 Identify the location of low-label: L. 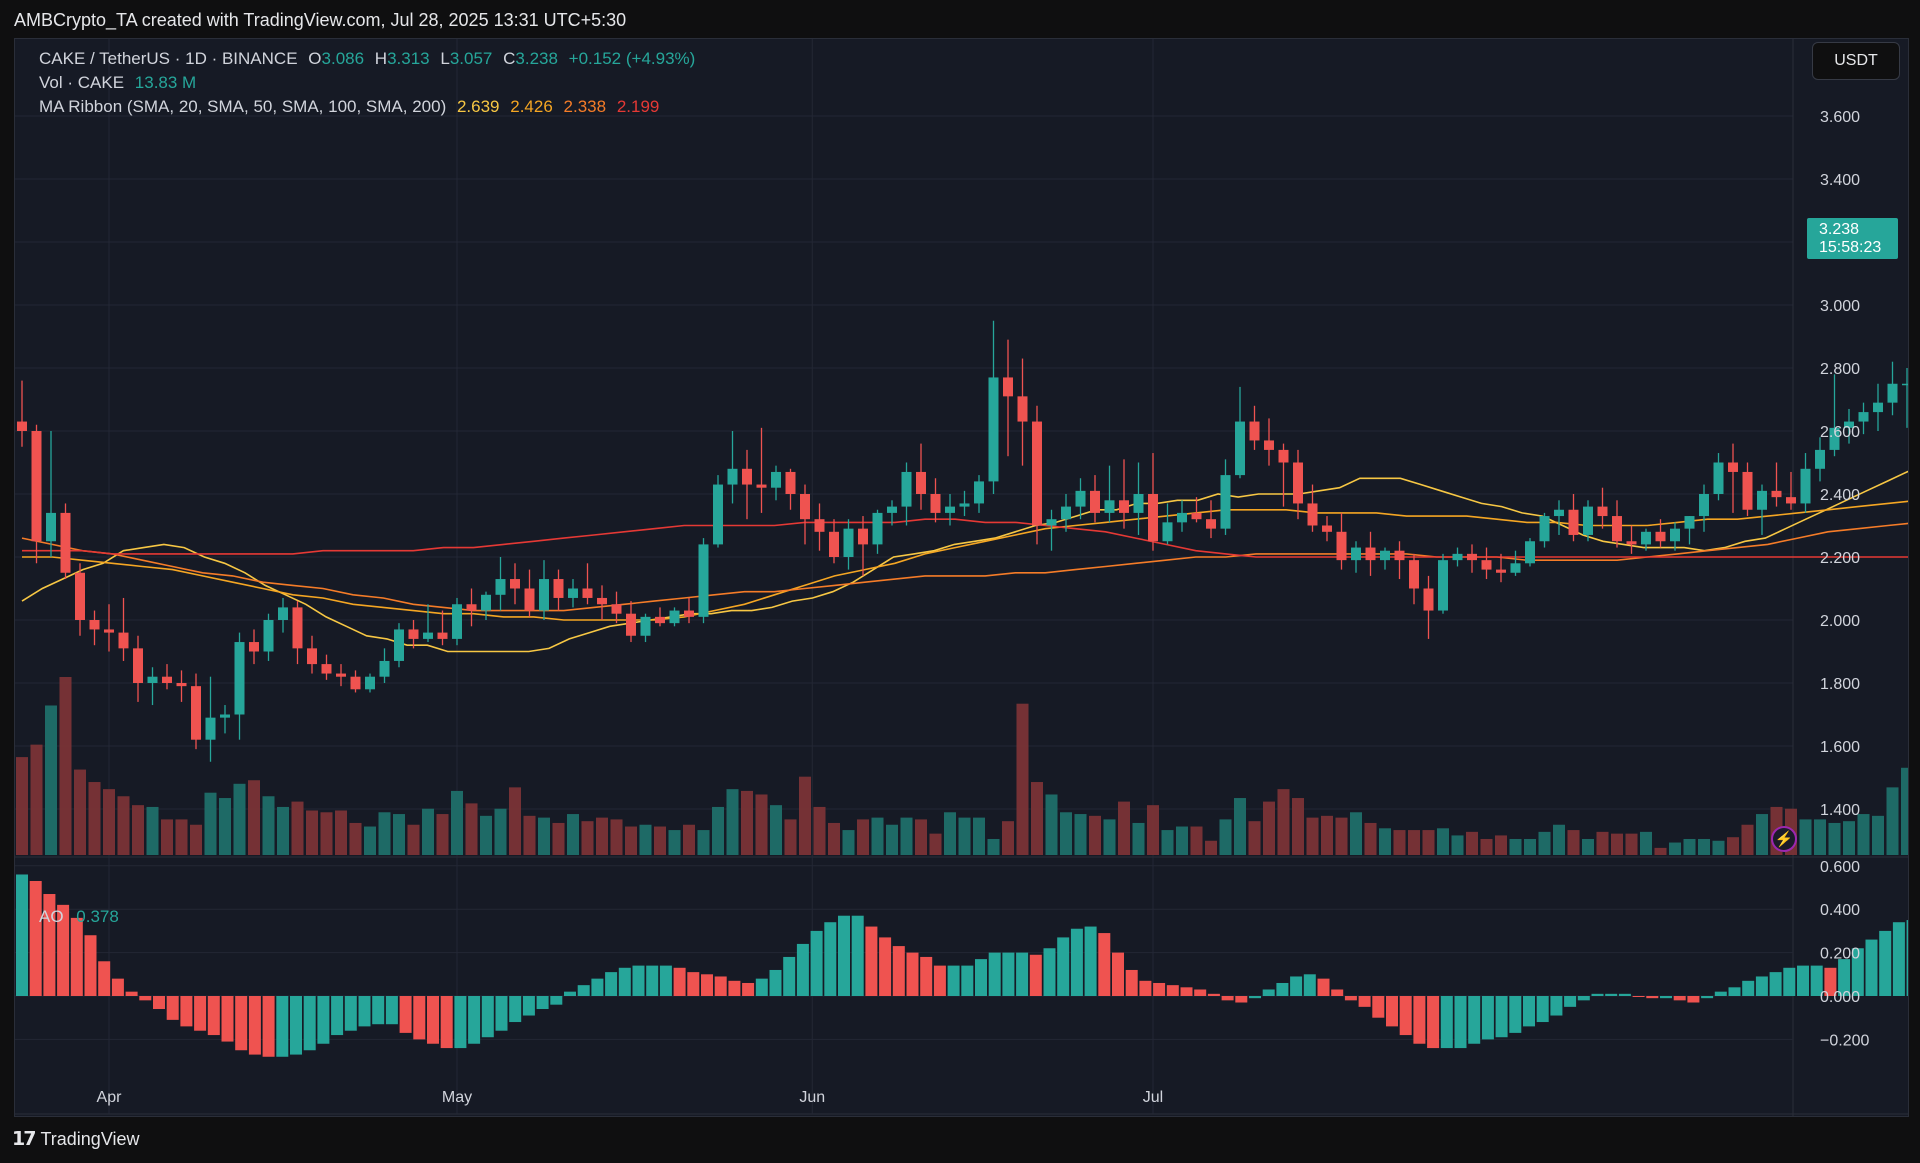
(445, 58).